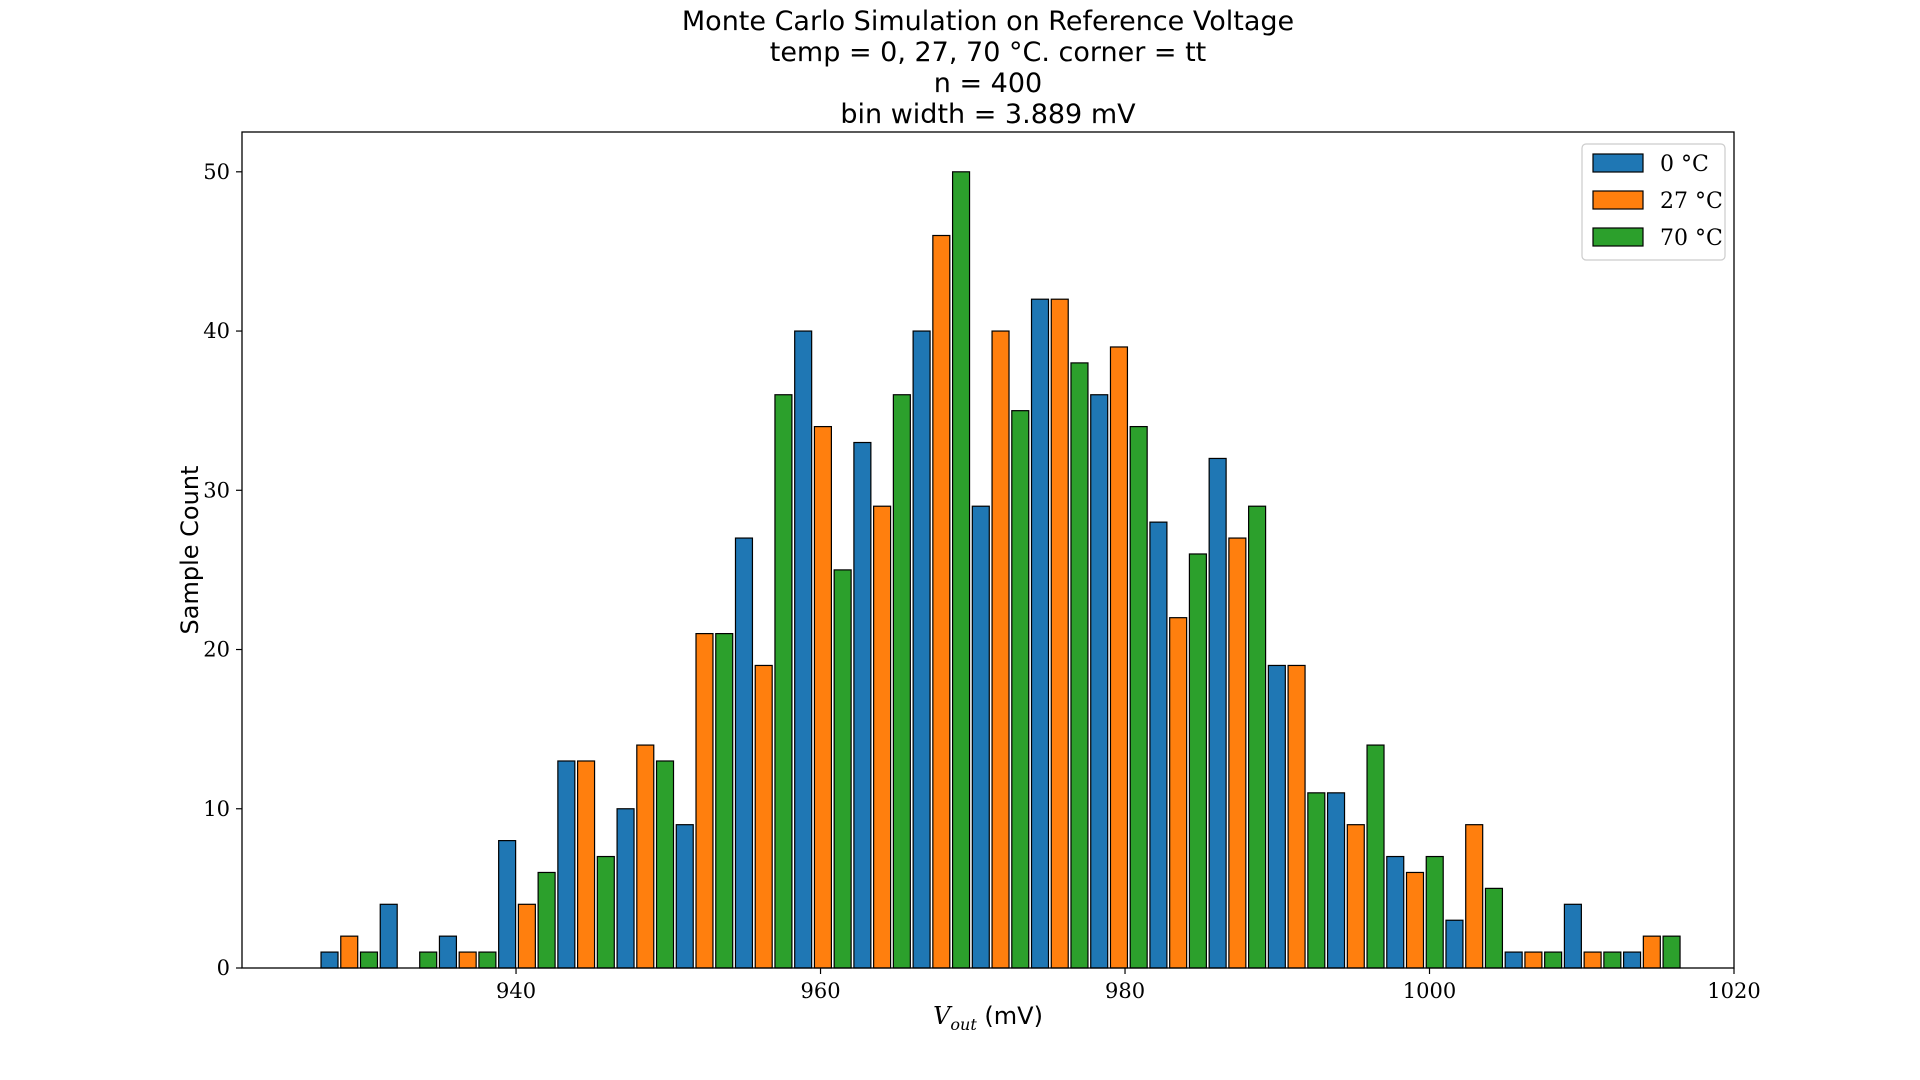 This screenshot has height=1080, width=1920. What do you see at coordinates (1125, 991) in the screenshot?
I see `x-tick-label: 980` at bounding box center [1125, 991].